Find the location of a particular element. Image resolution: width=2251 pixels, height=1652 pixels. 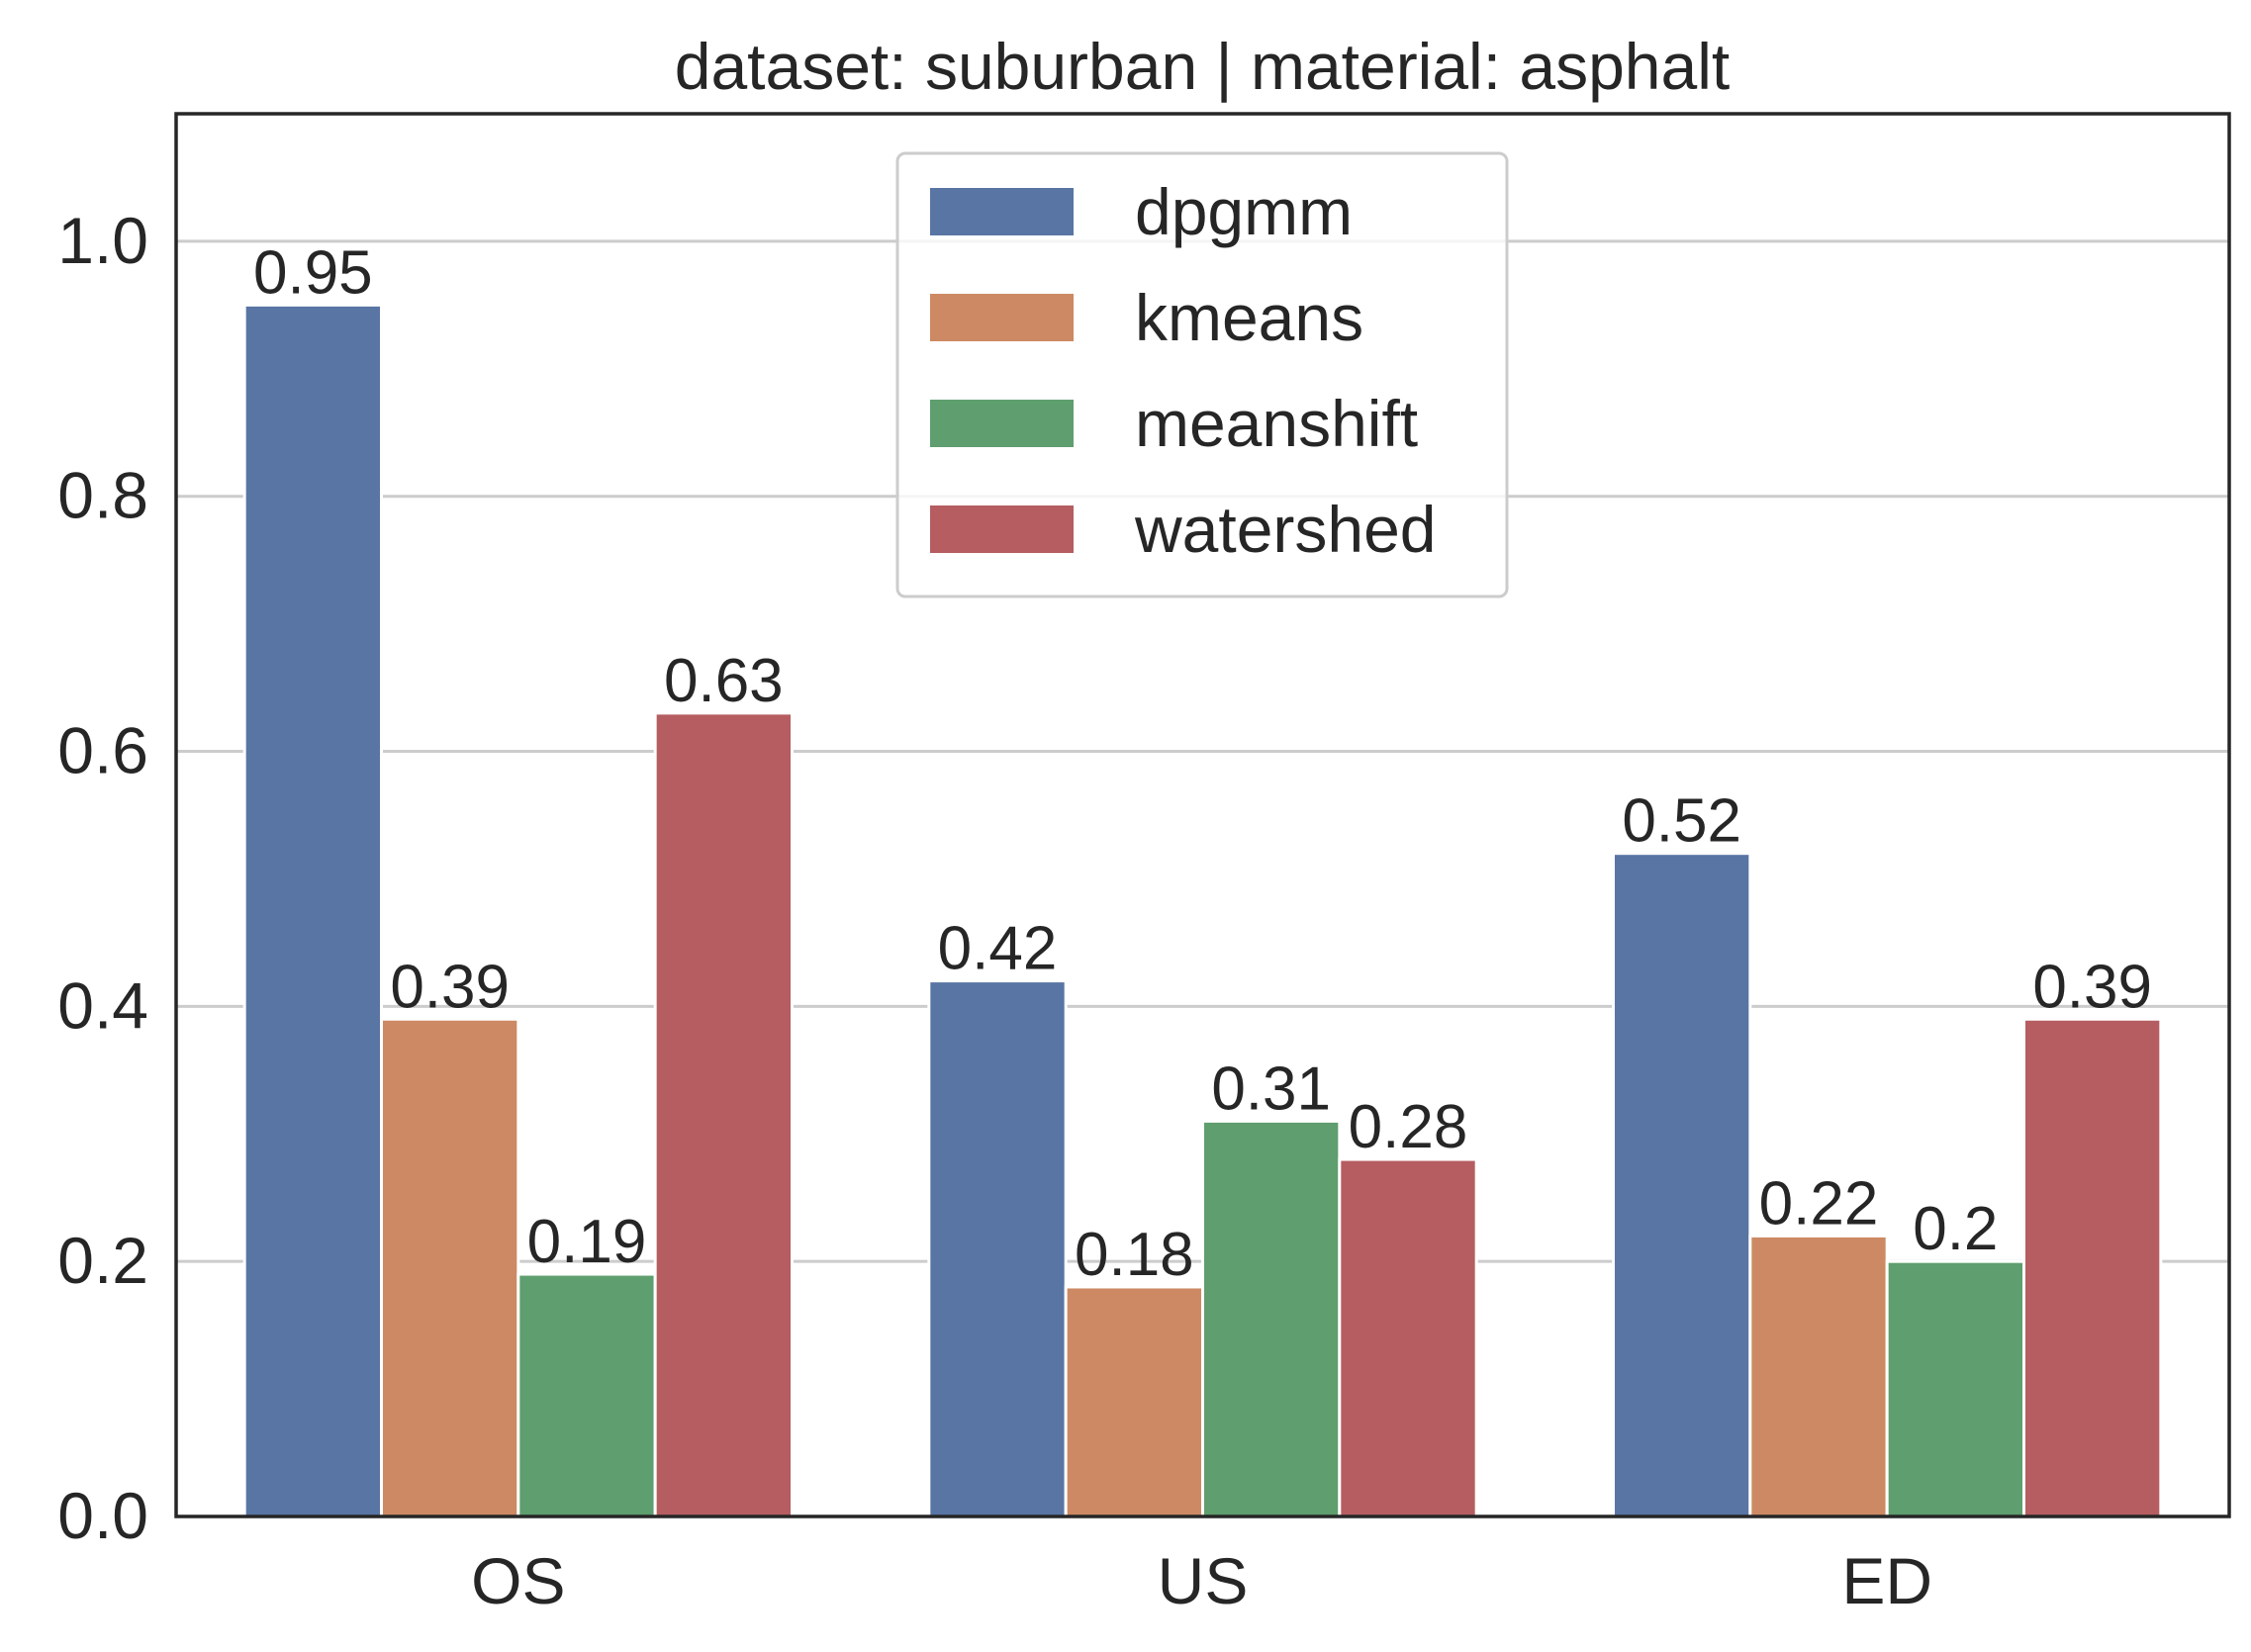

legend: dpgmm kmeans meanshift watershed is located at coordinates (1202, 374).